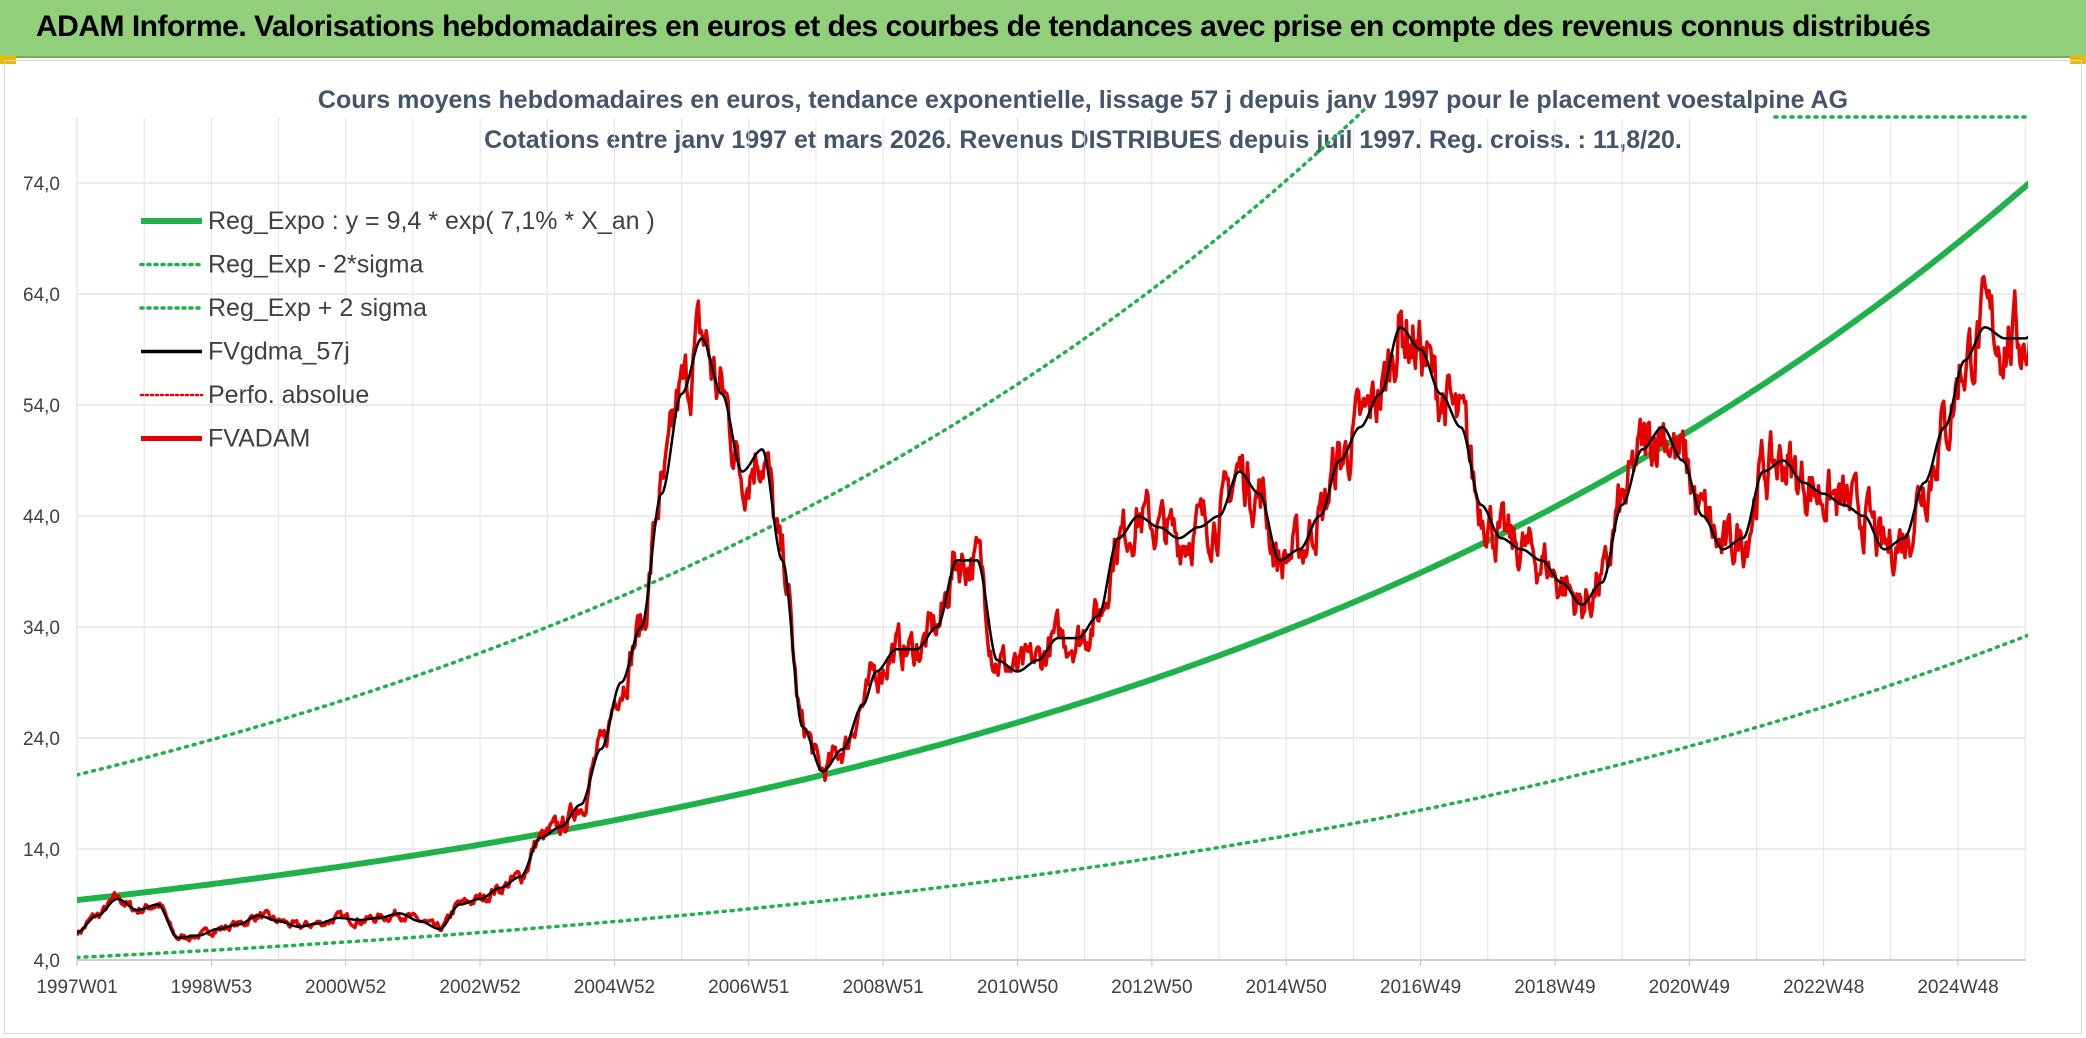  What do you see at coordinates (288, 395) in the screenshot?
I see `legend-label: Perfo. absolue` at bounding box center [288, 395].